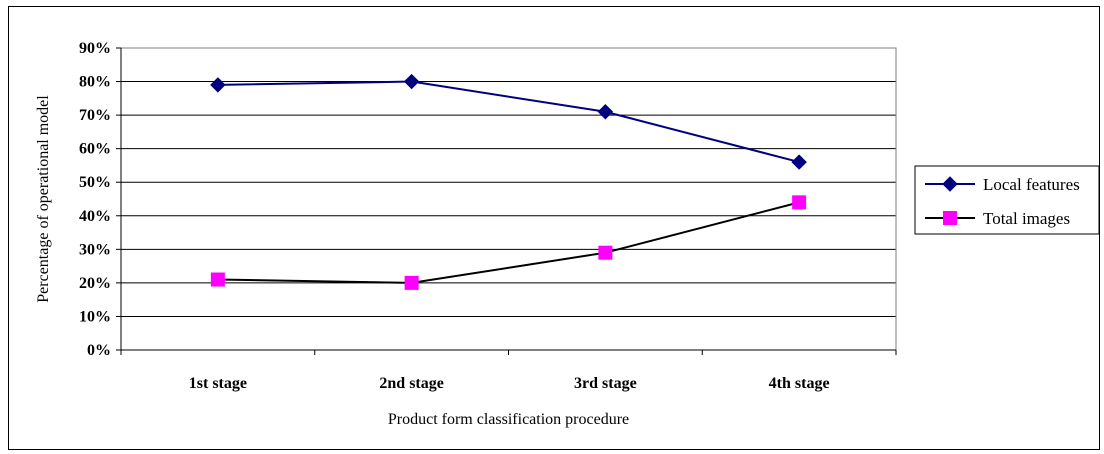  What do you see at coordinates (508, 371) in the screenshot?
I see `x-axis-ticks: 1st stage 2nd stage 3rd stage 4th stage` at bounding box center [508, 371].